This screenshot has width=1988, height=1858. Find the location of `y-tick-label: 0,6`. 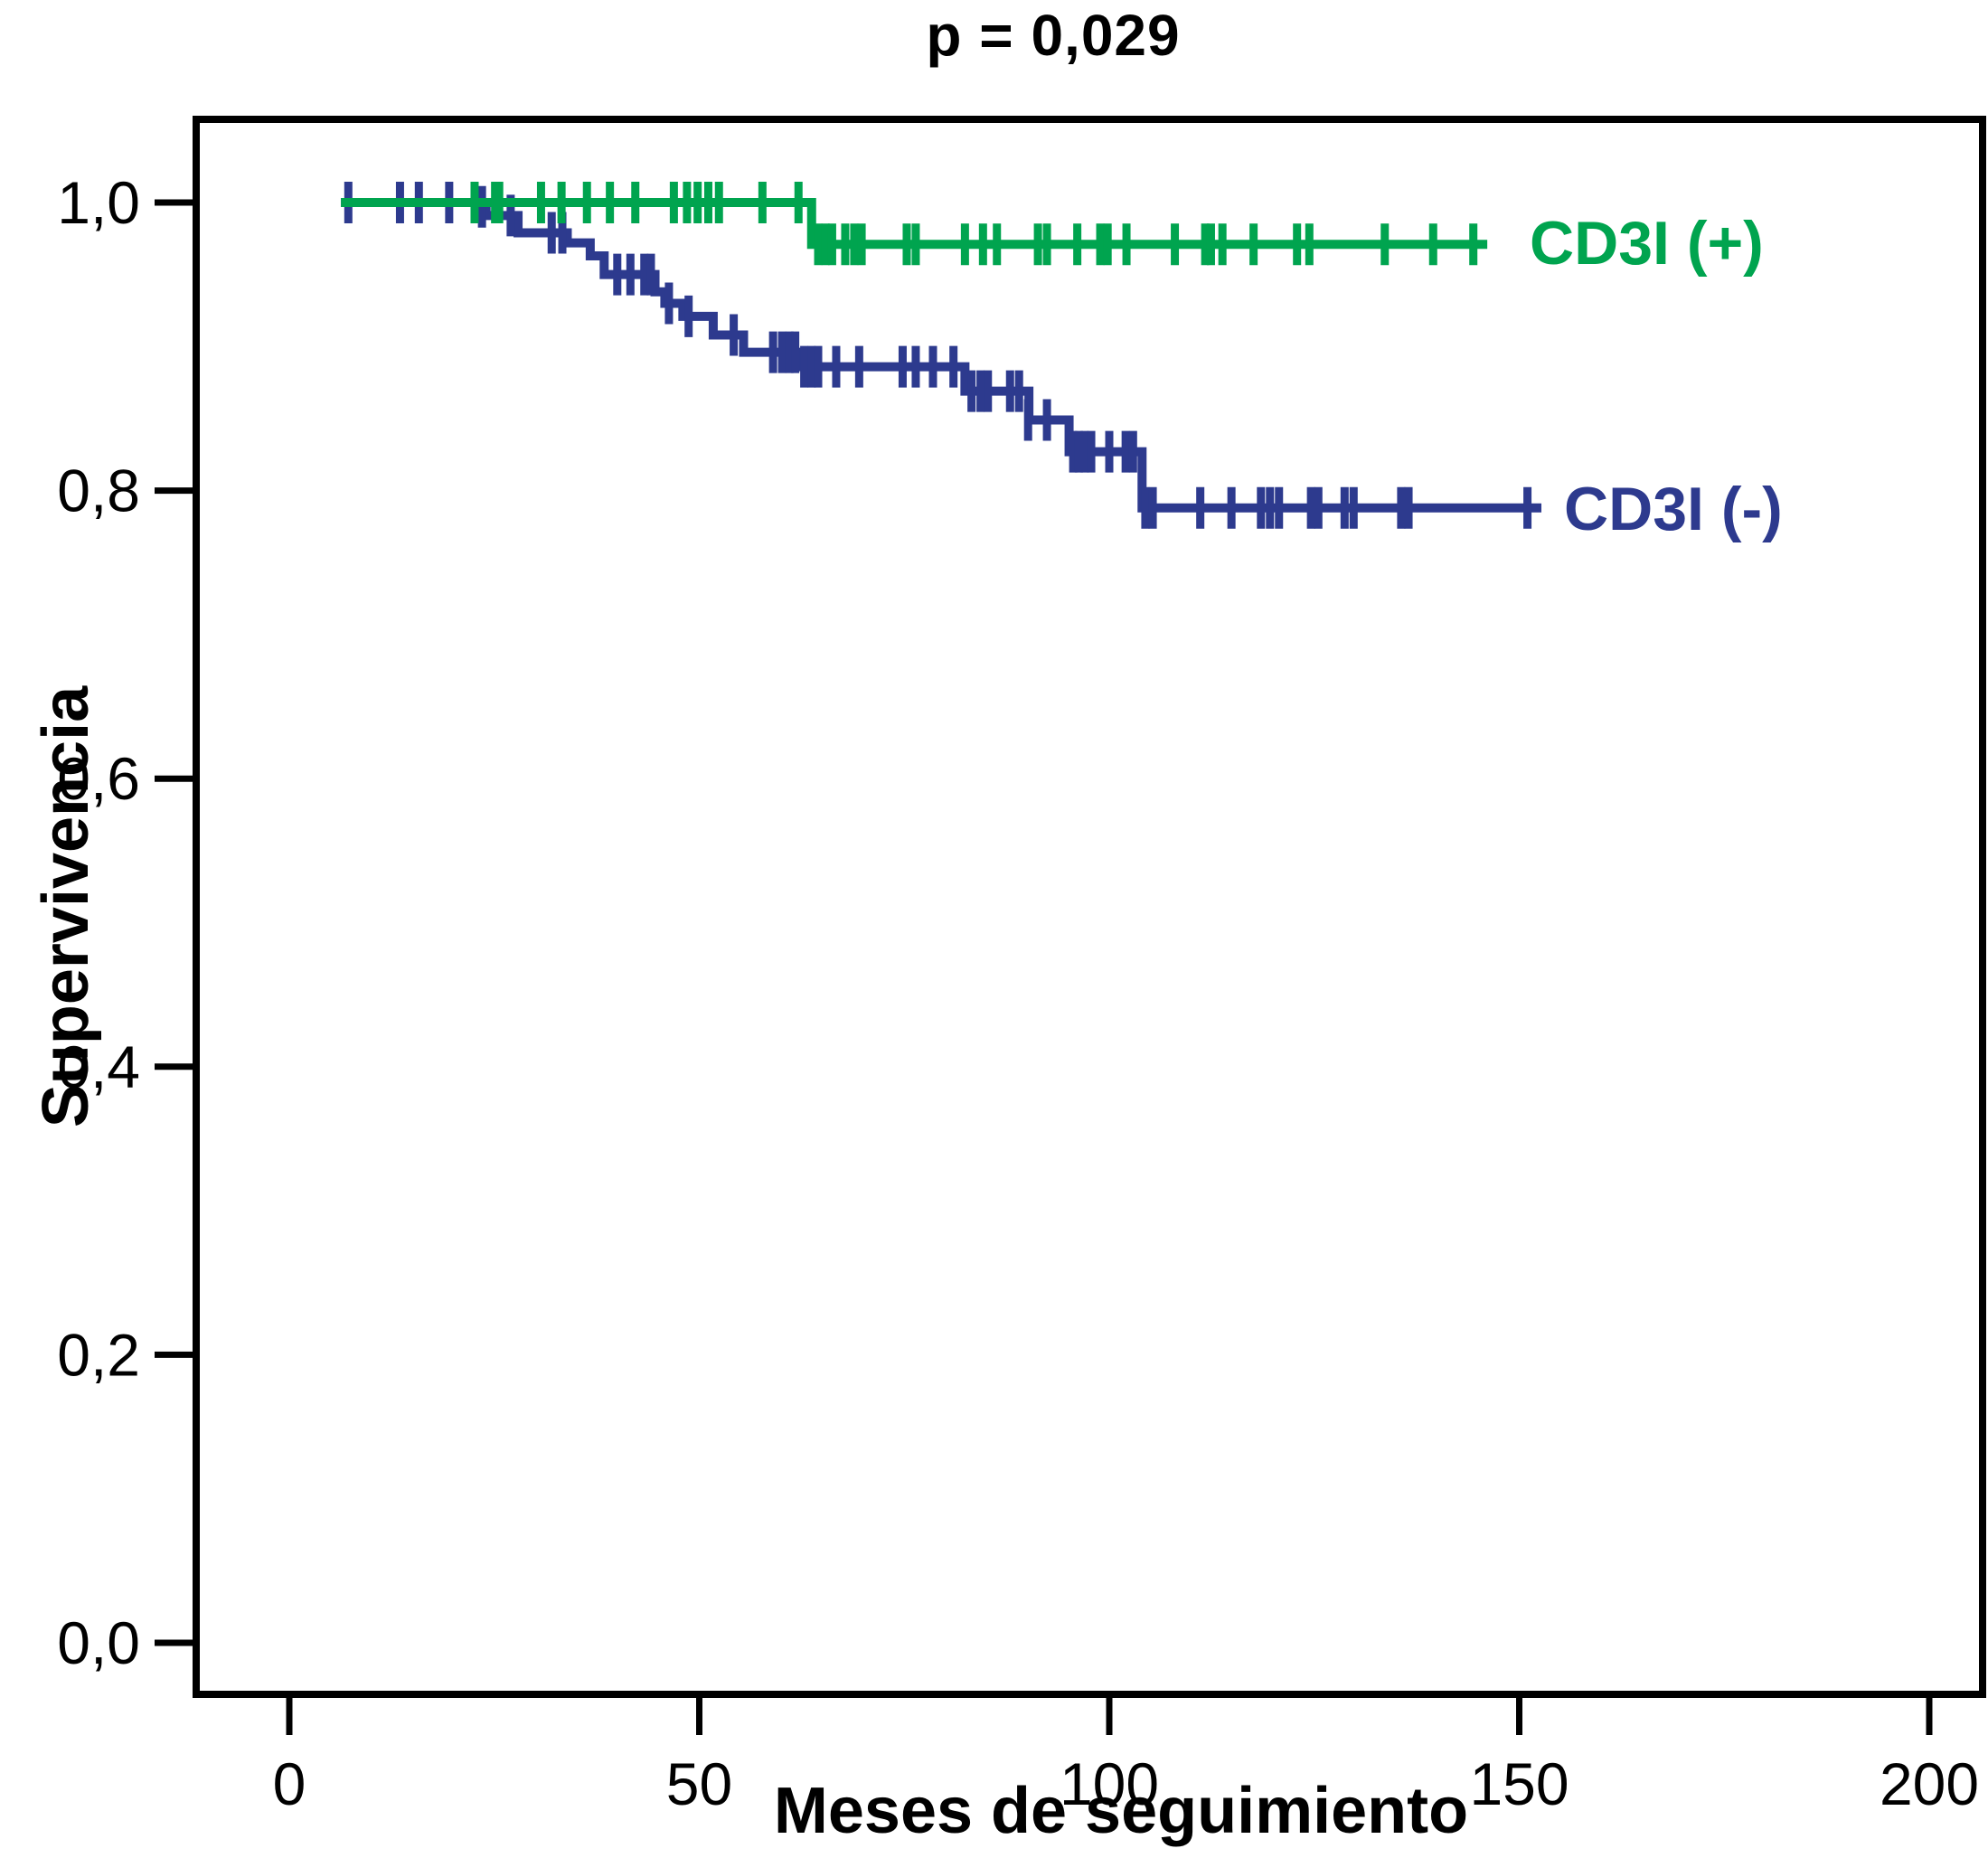

y-tick-label: 0,6 is located at coordinates (98, 778).